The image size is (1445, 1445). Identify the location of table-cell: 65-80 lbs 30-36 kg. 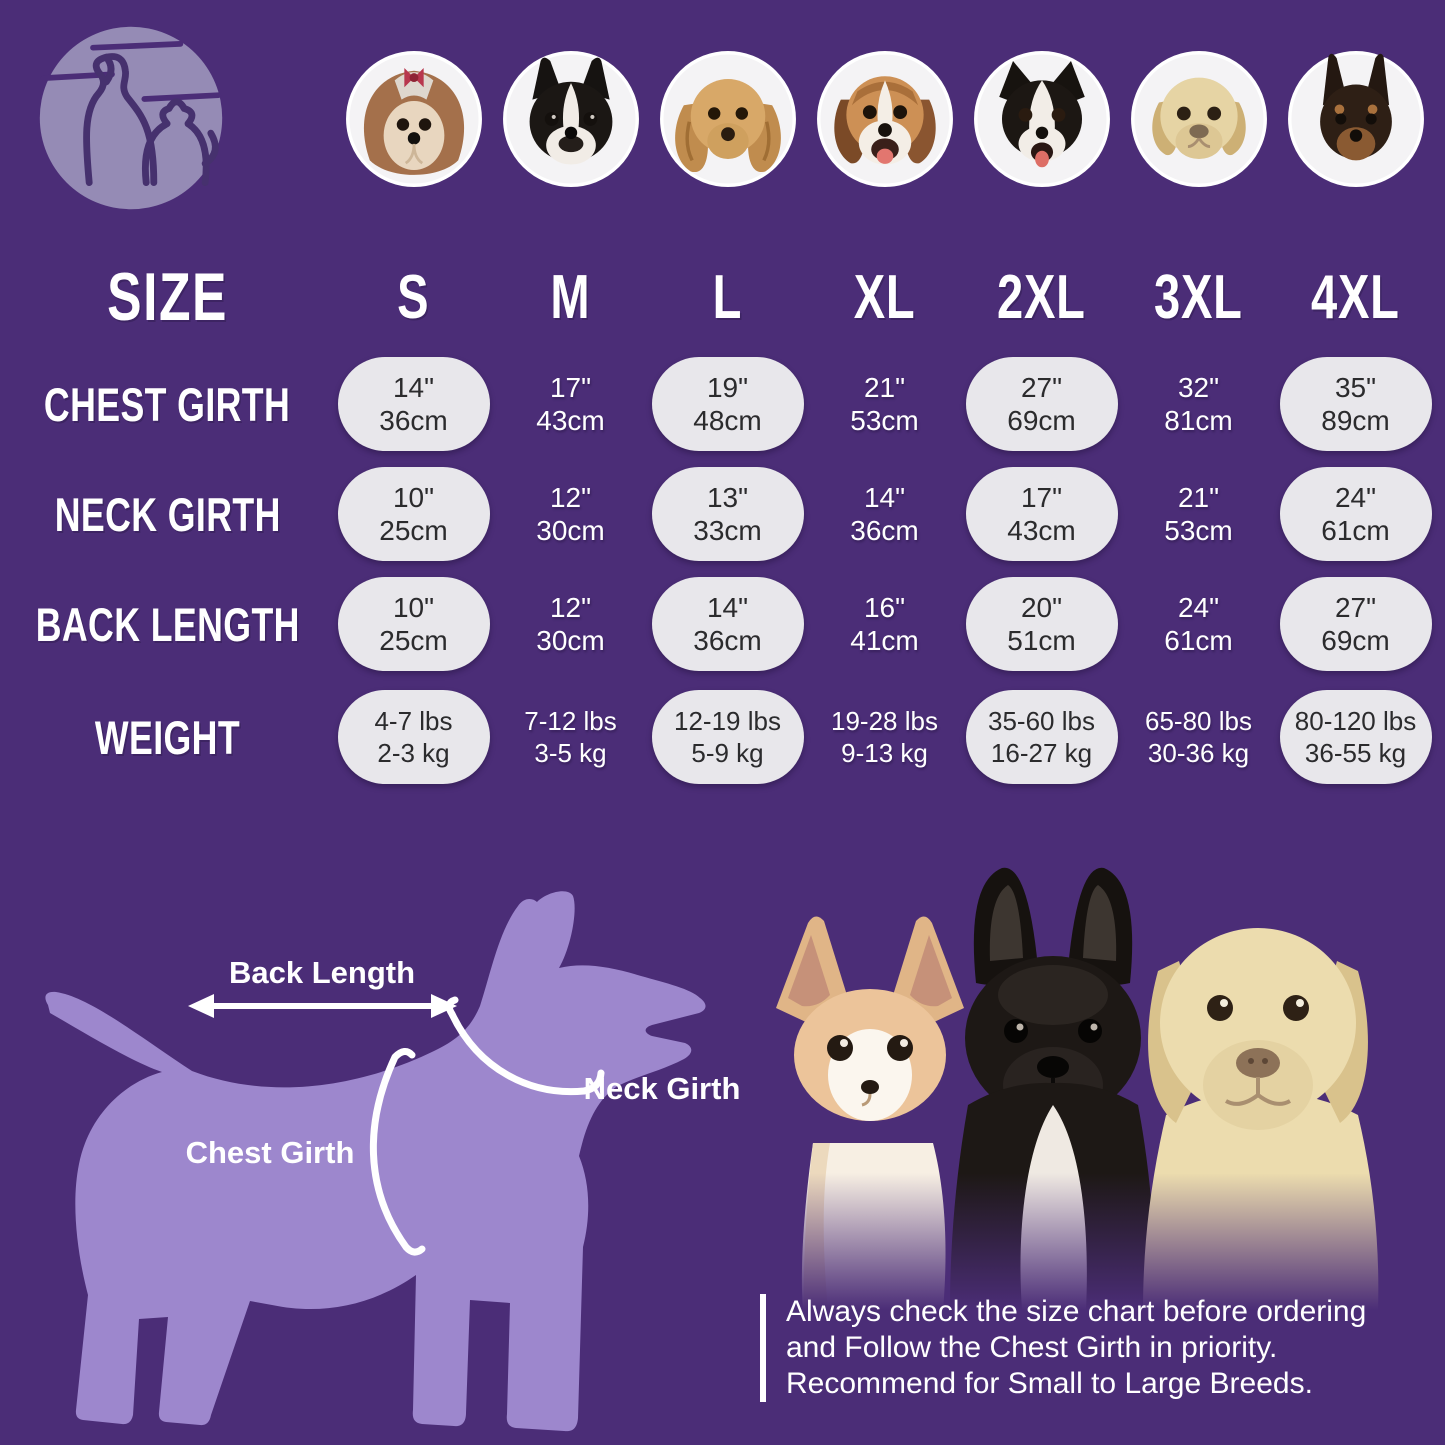
(1198, 737).